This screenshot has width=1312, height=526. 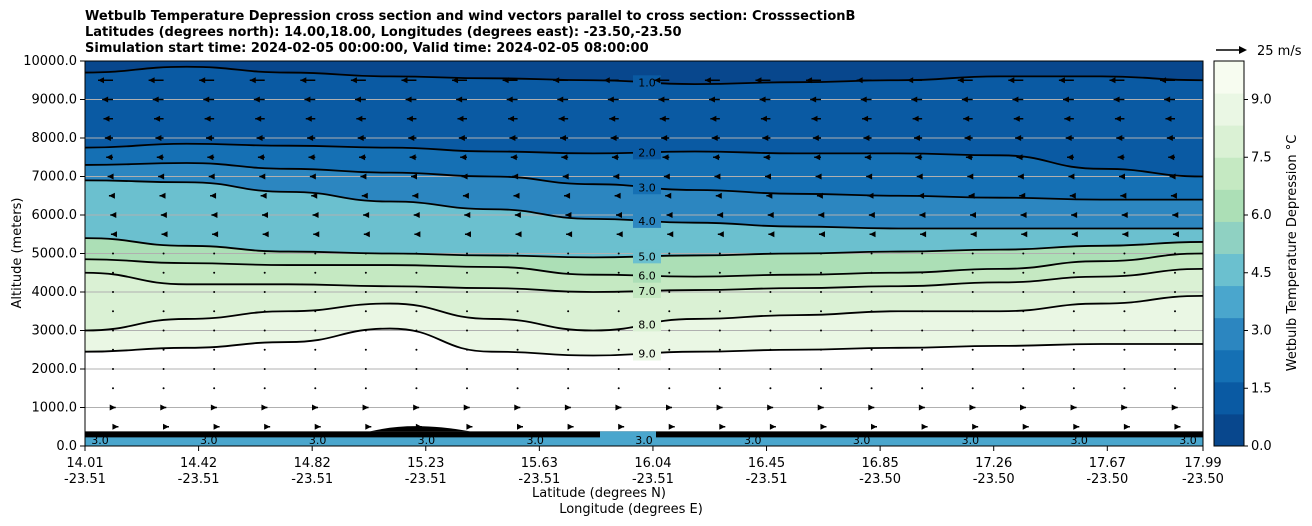 What do you see at coordinates (100, 440) in the screenshot?
I see `surface-label-0: 3.0` at bounding box center [100, 440].